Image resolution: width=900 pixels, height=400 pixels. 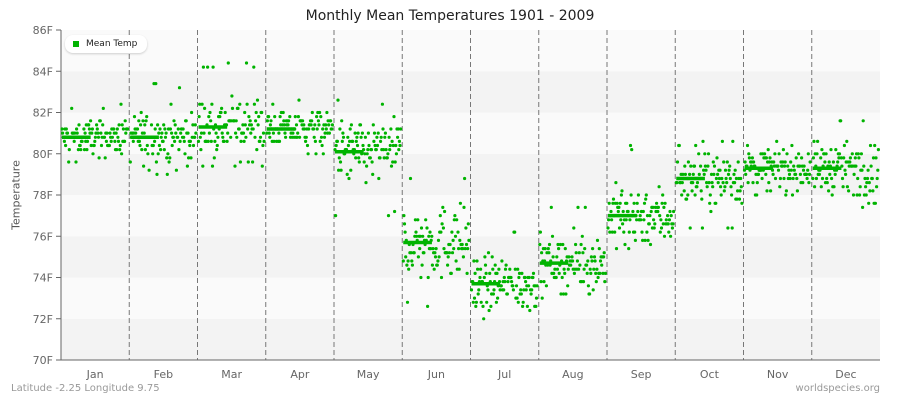 I want to click on x-tick-label: Sep, so click(x=641, y=374).